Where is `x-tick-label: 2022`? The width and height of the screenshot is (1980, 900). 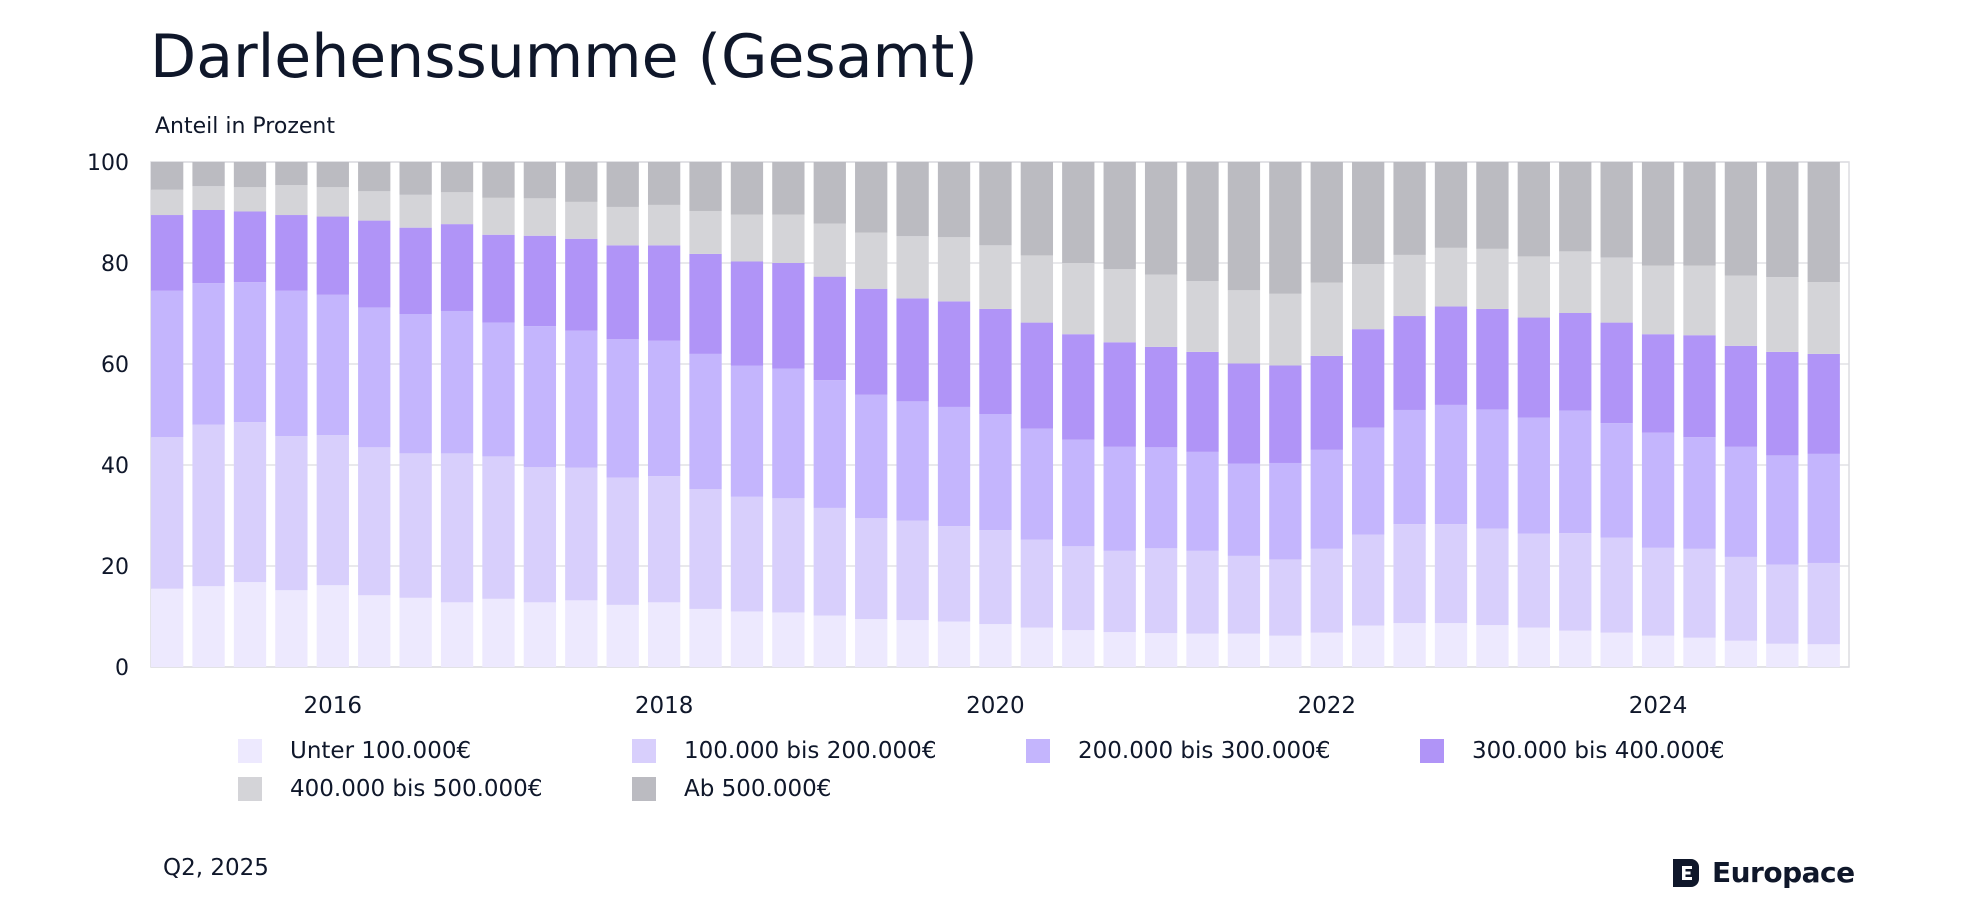 x-tick-label: 2022 is located at coordinates (1326, 706).